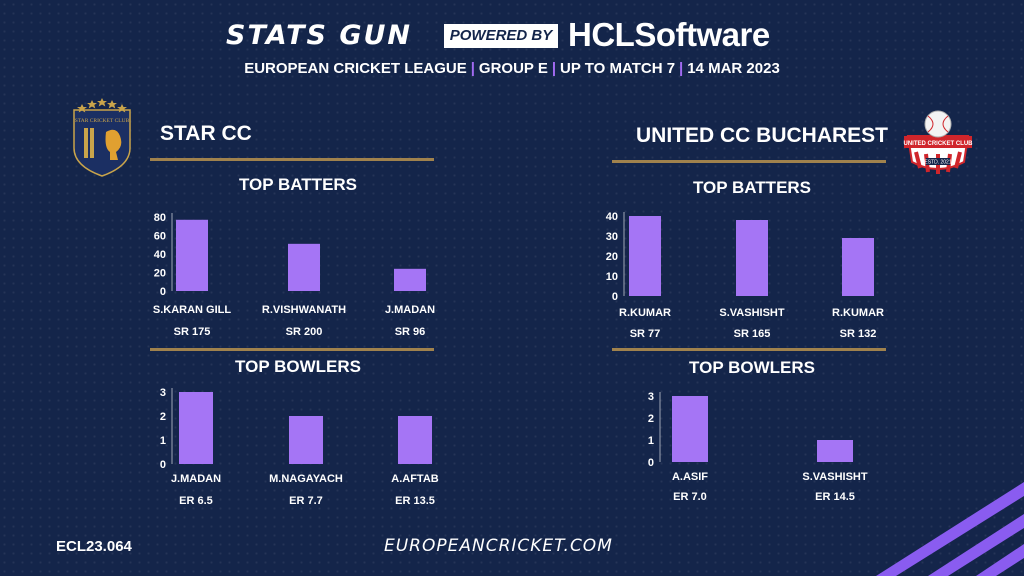  Describe the element at coordinates (355, 68) in the screenshot. I see `league-name: EUROPEAN CRICKET LEAGUE` at that location.